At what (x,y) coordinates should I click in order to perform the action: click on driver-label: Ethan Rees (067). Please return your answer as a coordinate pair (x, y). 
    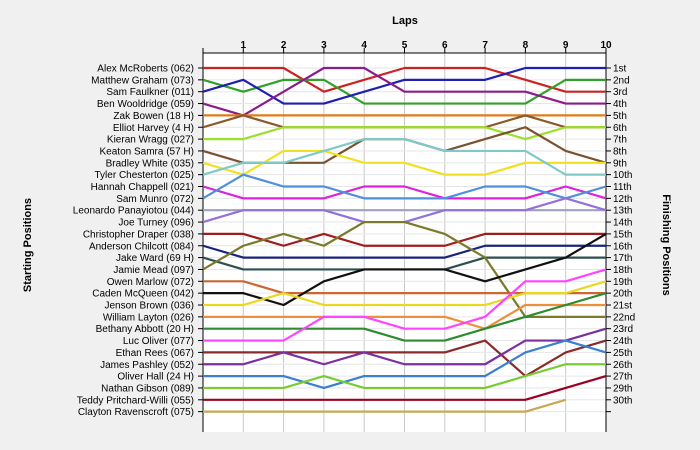
    Looking at the image, I should click on (155, 353).